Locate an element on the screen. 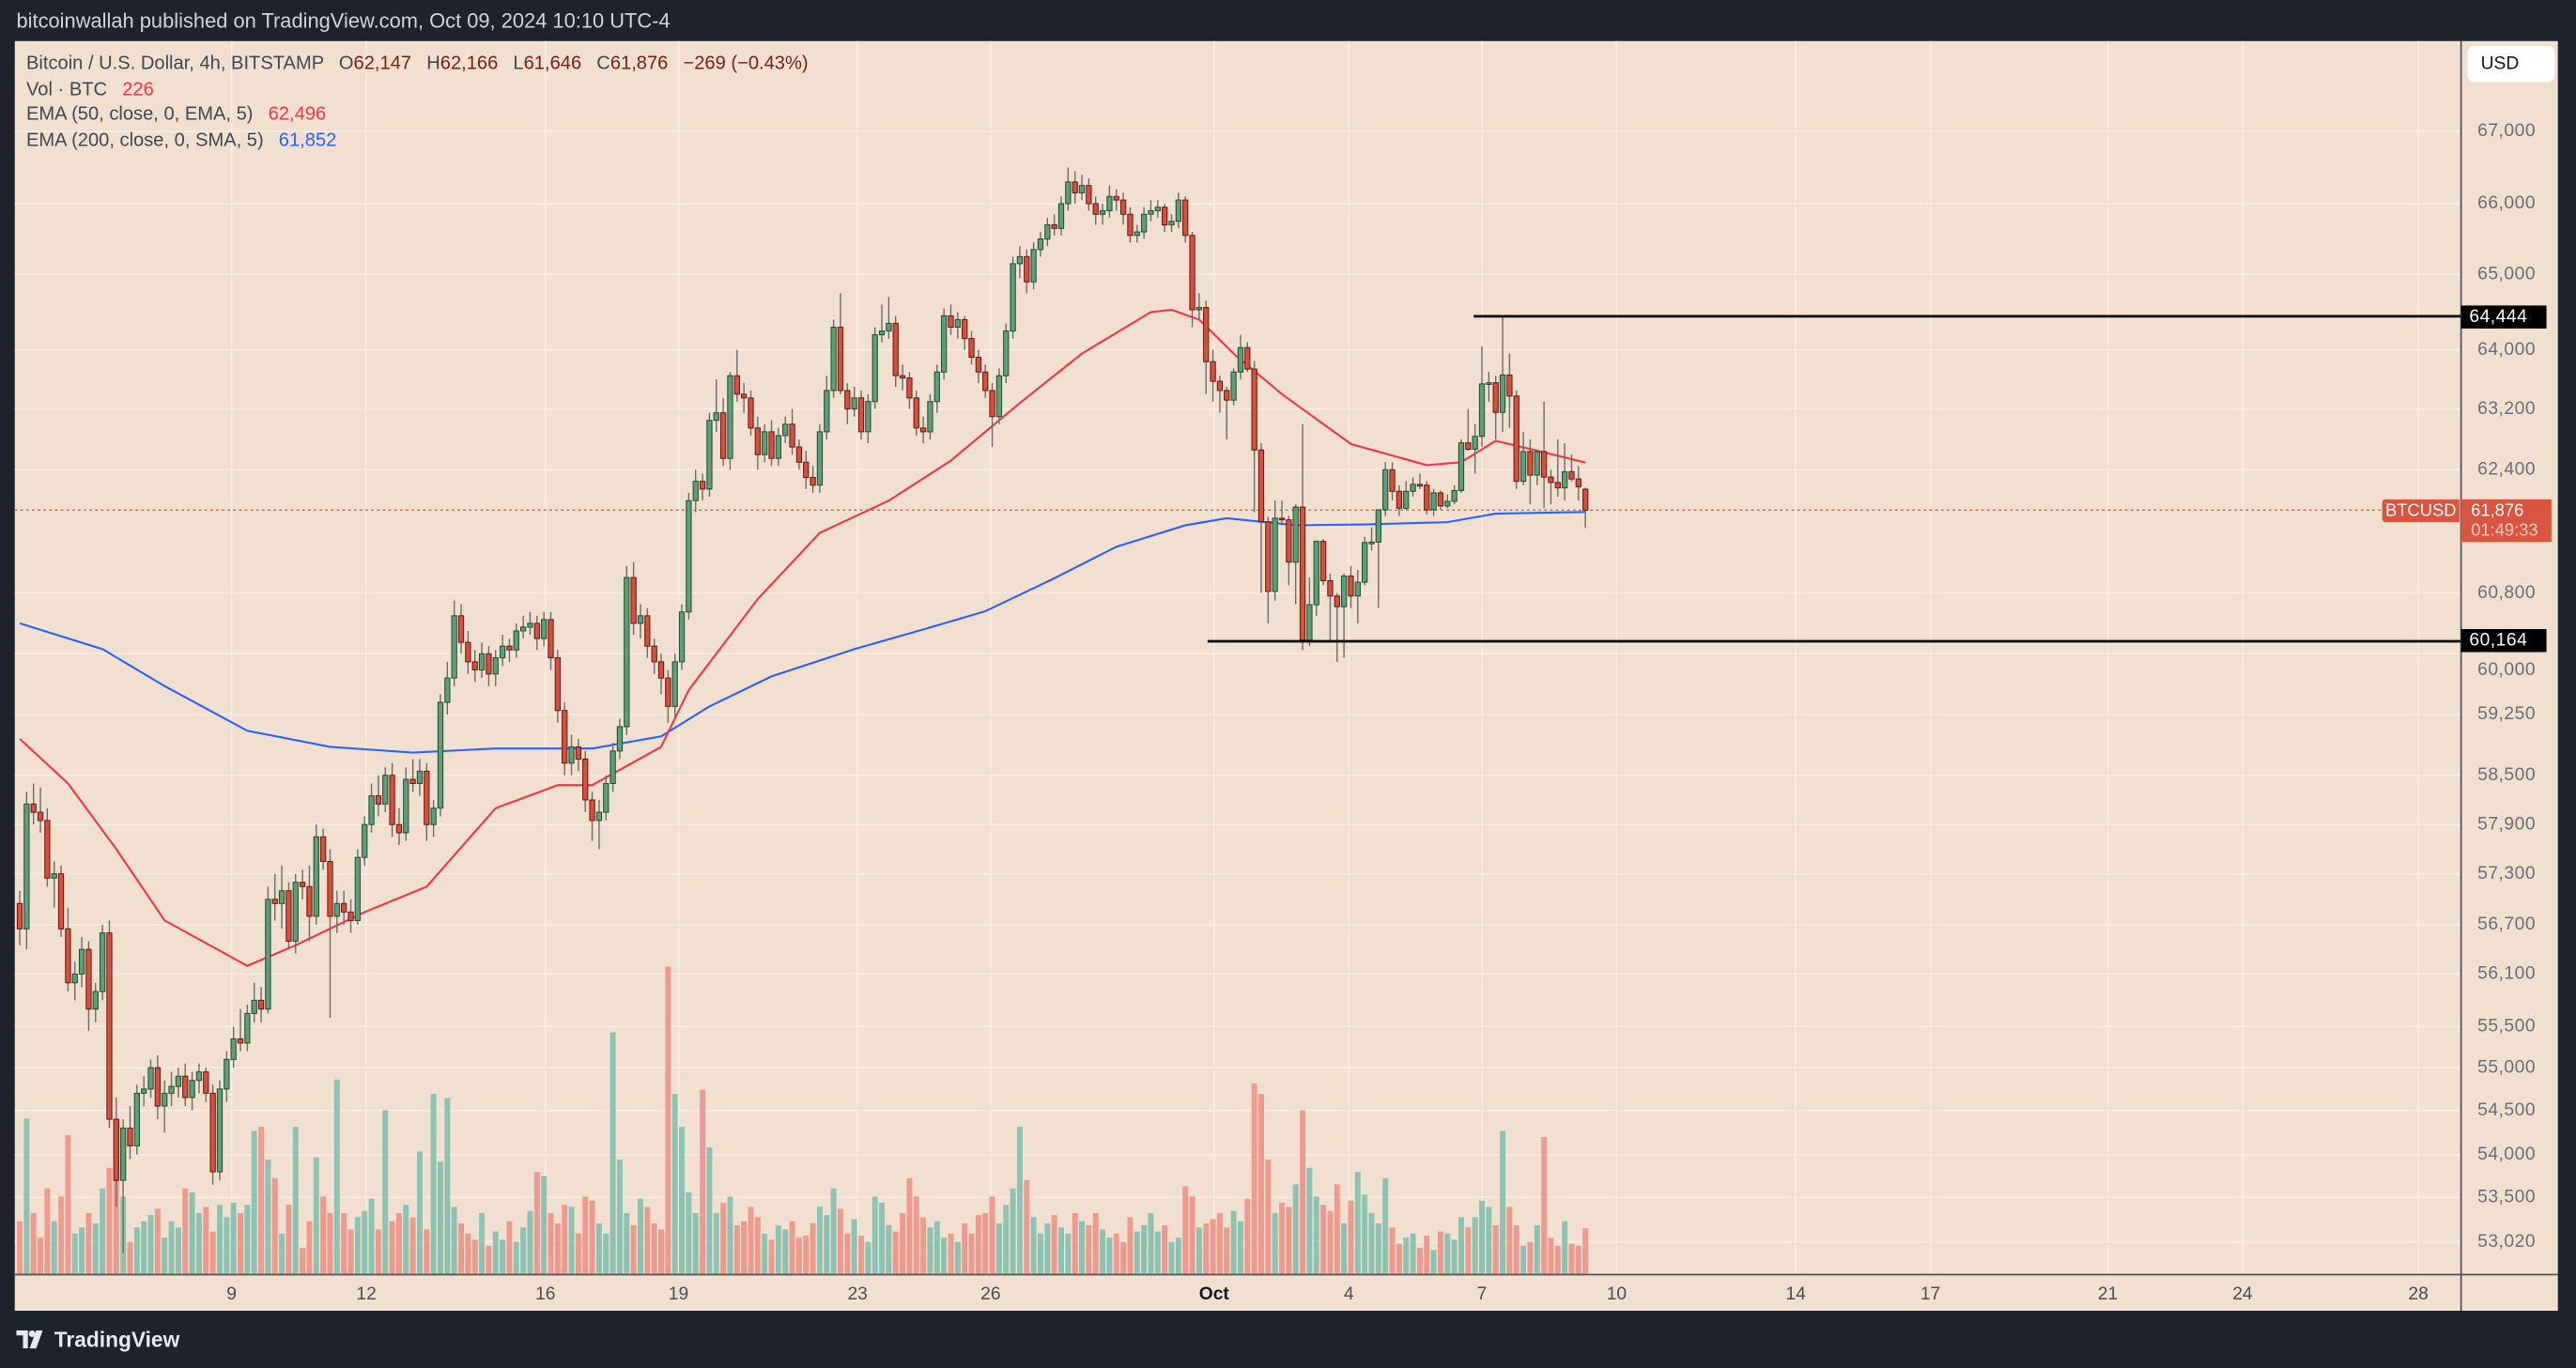 The height and width of the screenshot is (1368, 2576). currency-button: USD is located at coordinates (2511, 64).